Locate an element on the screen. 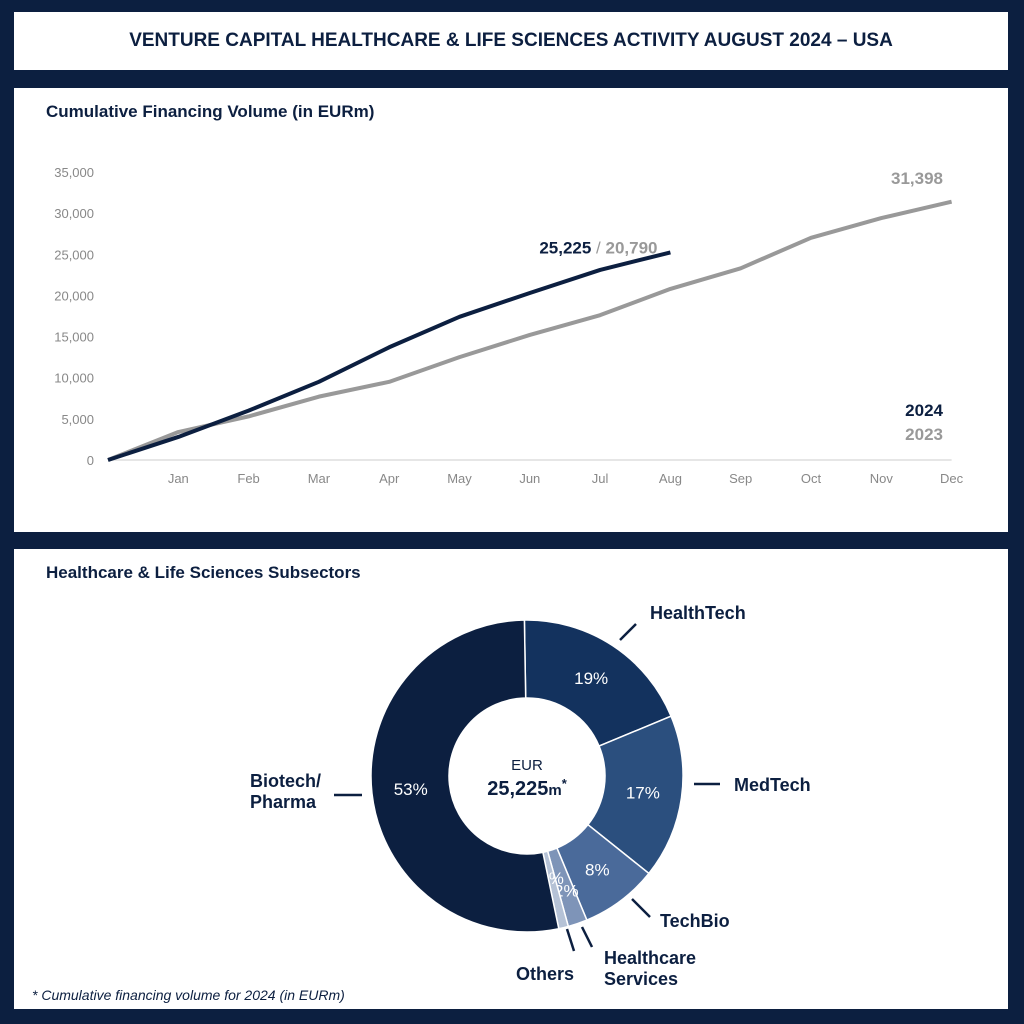 The width and height of the screenshot is (1024, 1024). x-tick-label: Feb is located at coordinates (248, 478).